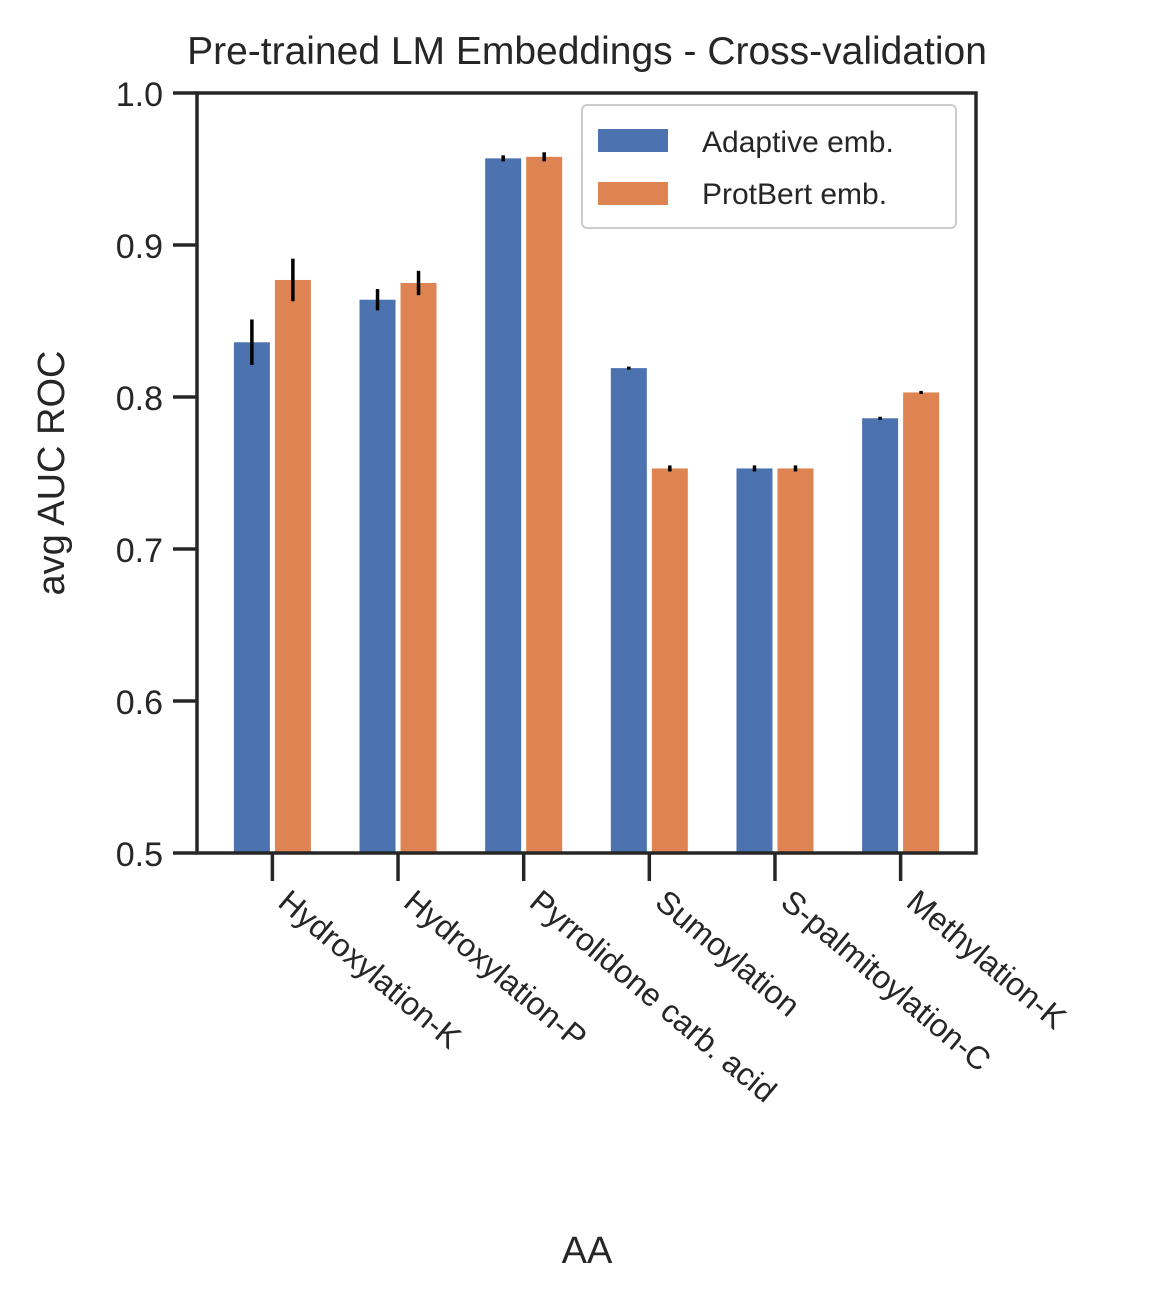 This screenshot has width=1170, height=1304. I want to click on legend-label-adaptive: Adaptive emb., so click(798, 142).